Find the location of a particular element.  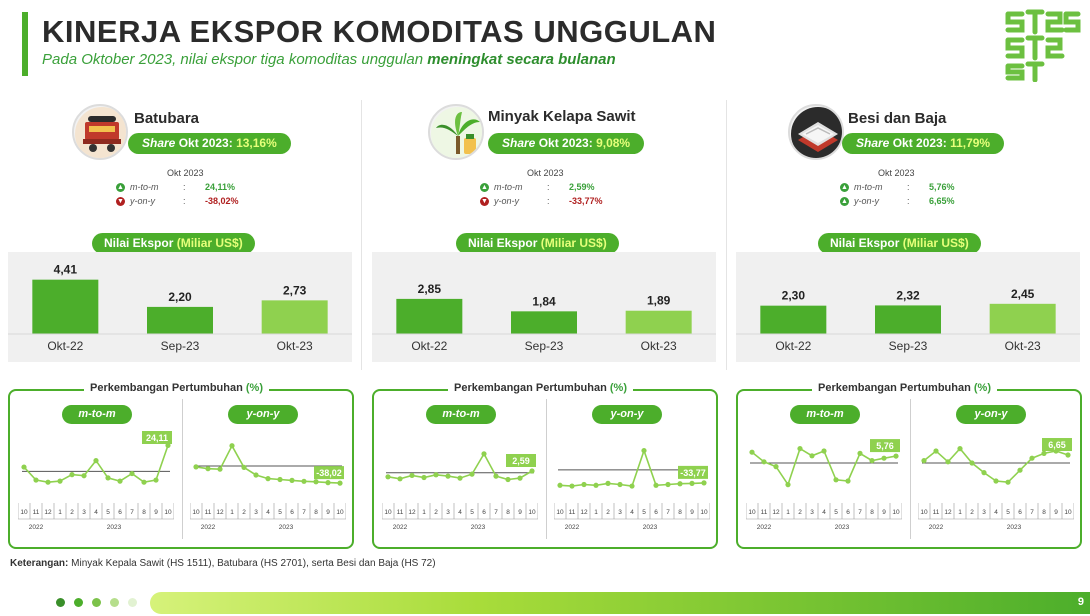

coal-cart-graphic is located at coordinates (100, 132).